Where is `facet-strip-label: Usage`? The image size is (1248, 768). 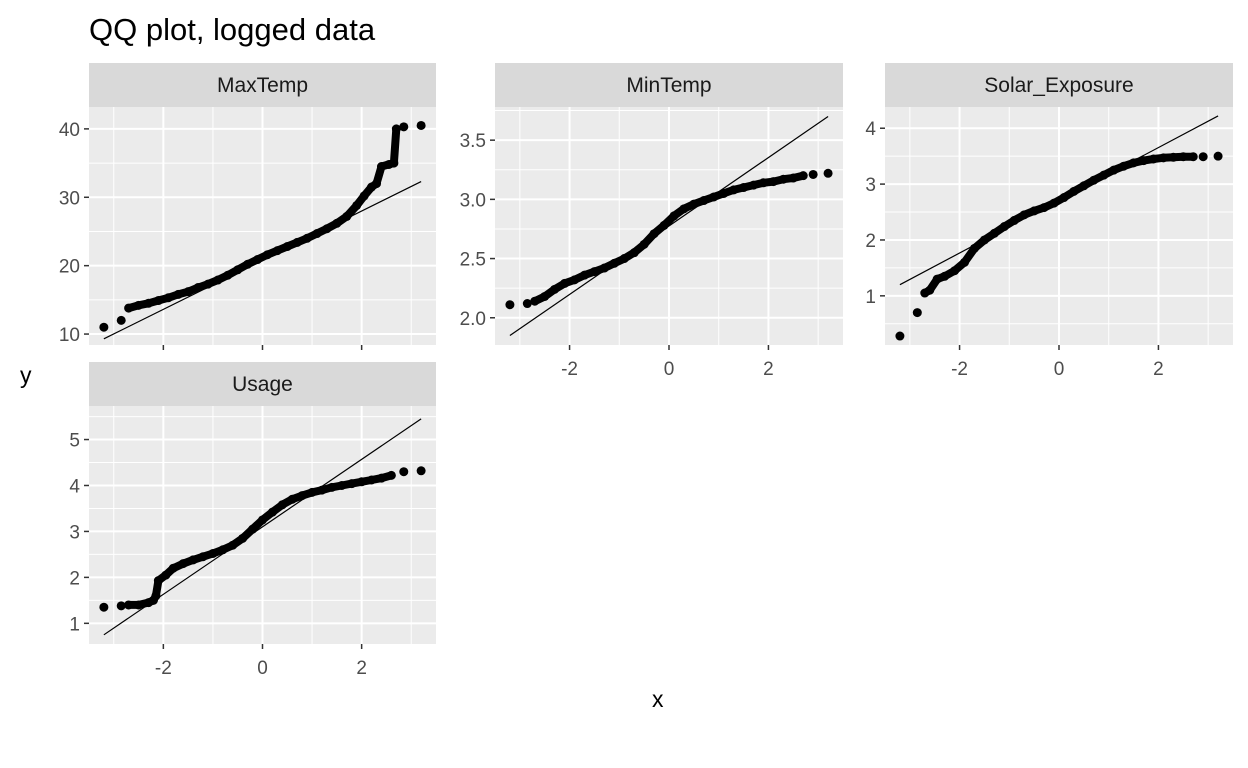
facet-strip-label: Usage is located at coordinates (262, 384).